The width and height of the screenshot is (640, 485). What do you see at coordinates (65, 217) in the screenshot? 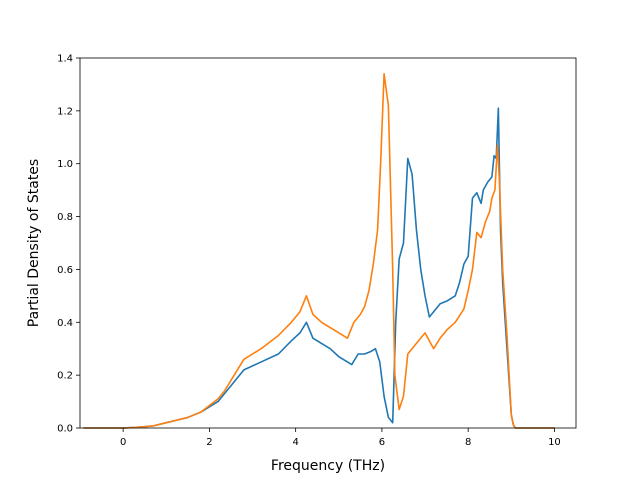
I see `y-tick-label: 0.8` at bounding box center [65, 217].